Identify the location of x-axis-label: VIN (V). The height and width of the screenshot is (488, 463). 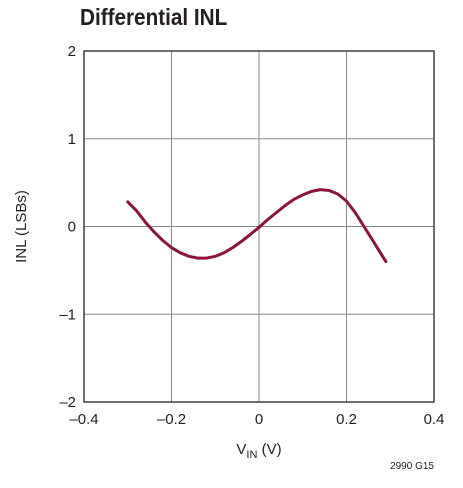
(258, 451).